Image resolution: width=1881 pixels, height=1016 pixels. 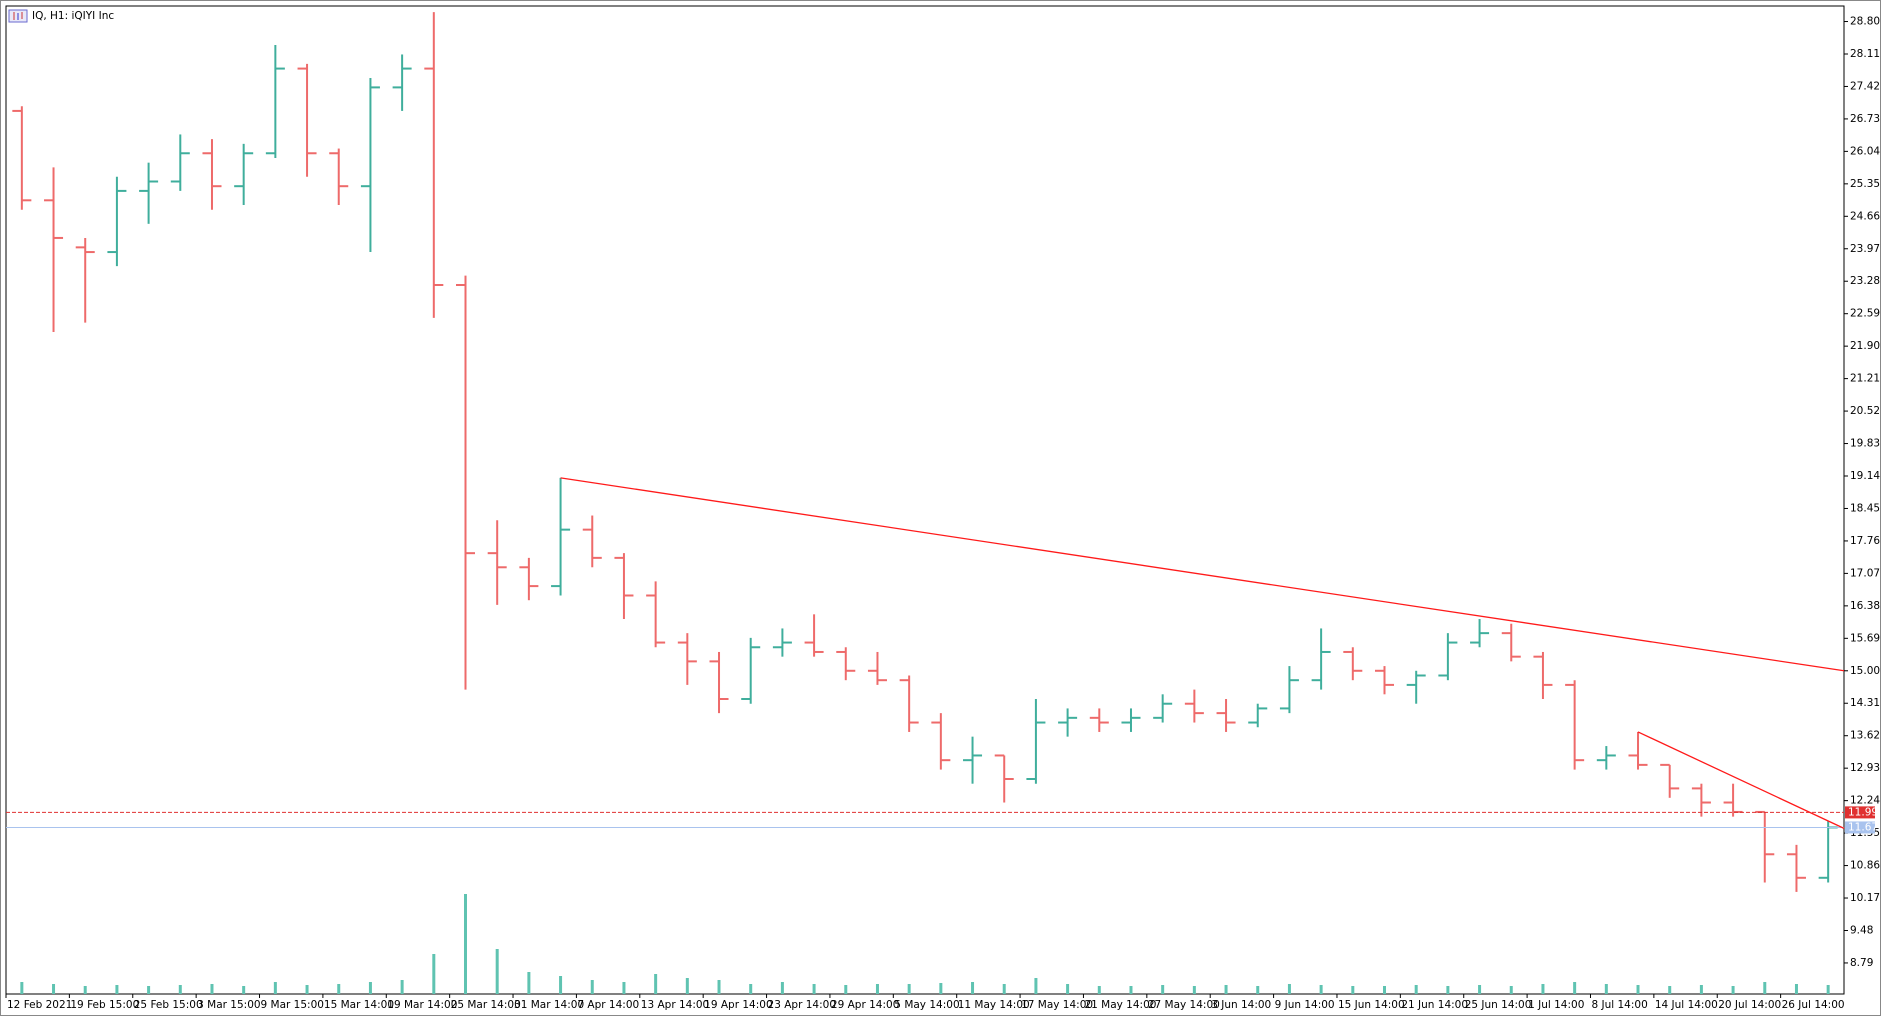 What do you see at coordinates (1057, 1005) in the screenshot?
I see `x-tick-label: 17 May 14:00` at bounding box center [1057, 1005].